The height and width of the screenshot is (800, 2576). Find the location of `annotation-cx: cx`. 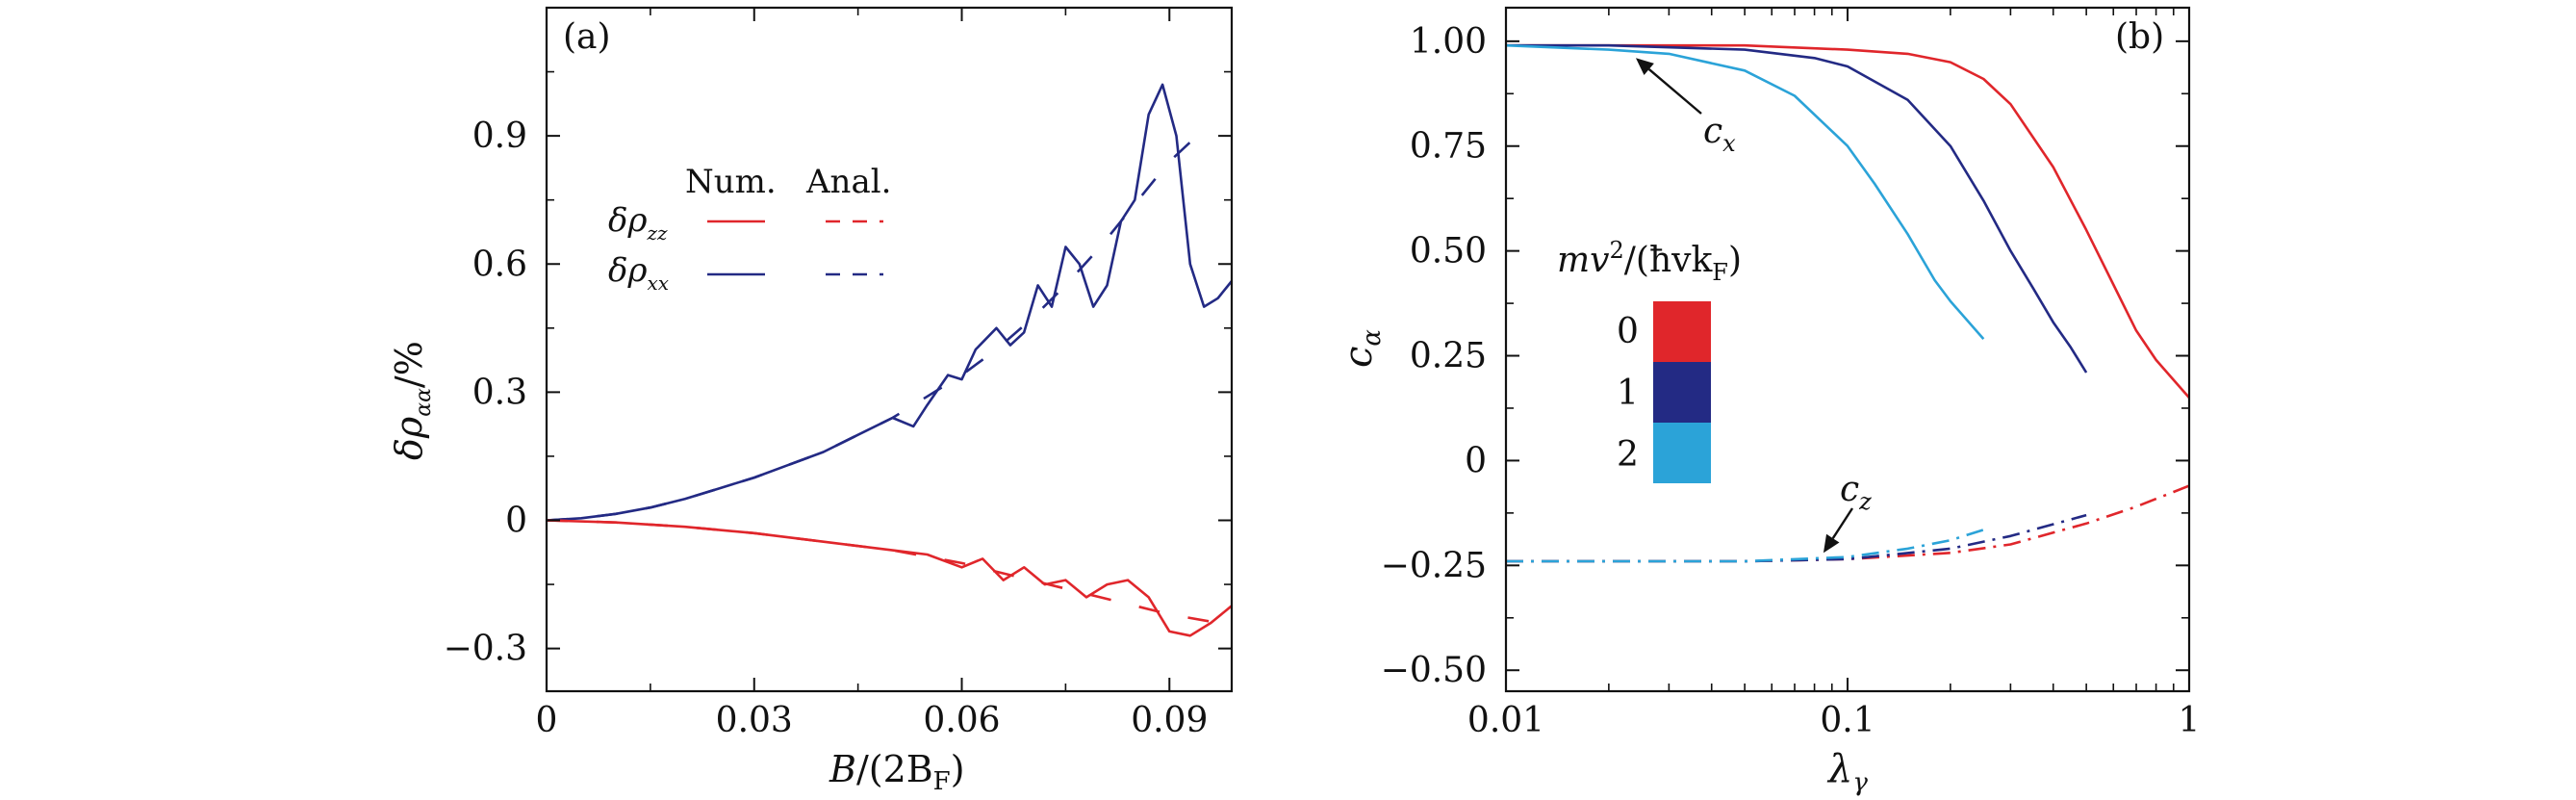

annotation-cx: cx is located at coordinates (1685, 107).